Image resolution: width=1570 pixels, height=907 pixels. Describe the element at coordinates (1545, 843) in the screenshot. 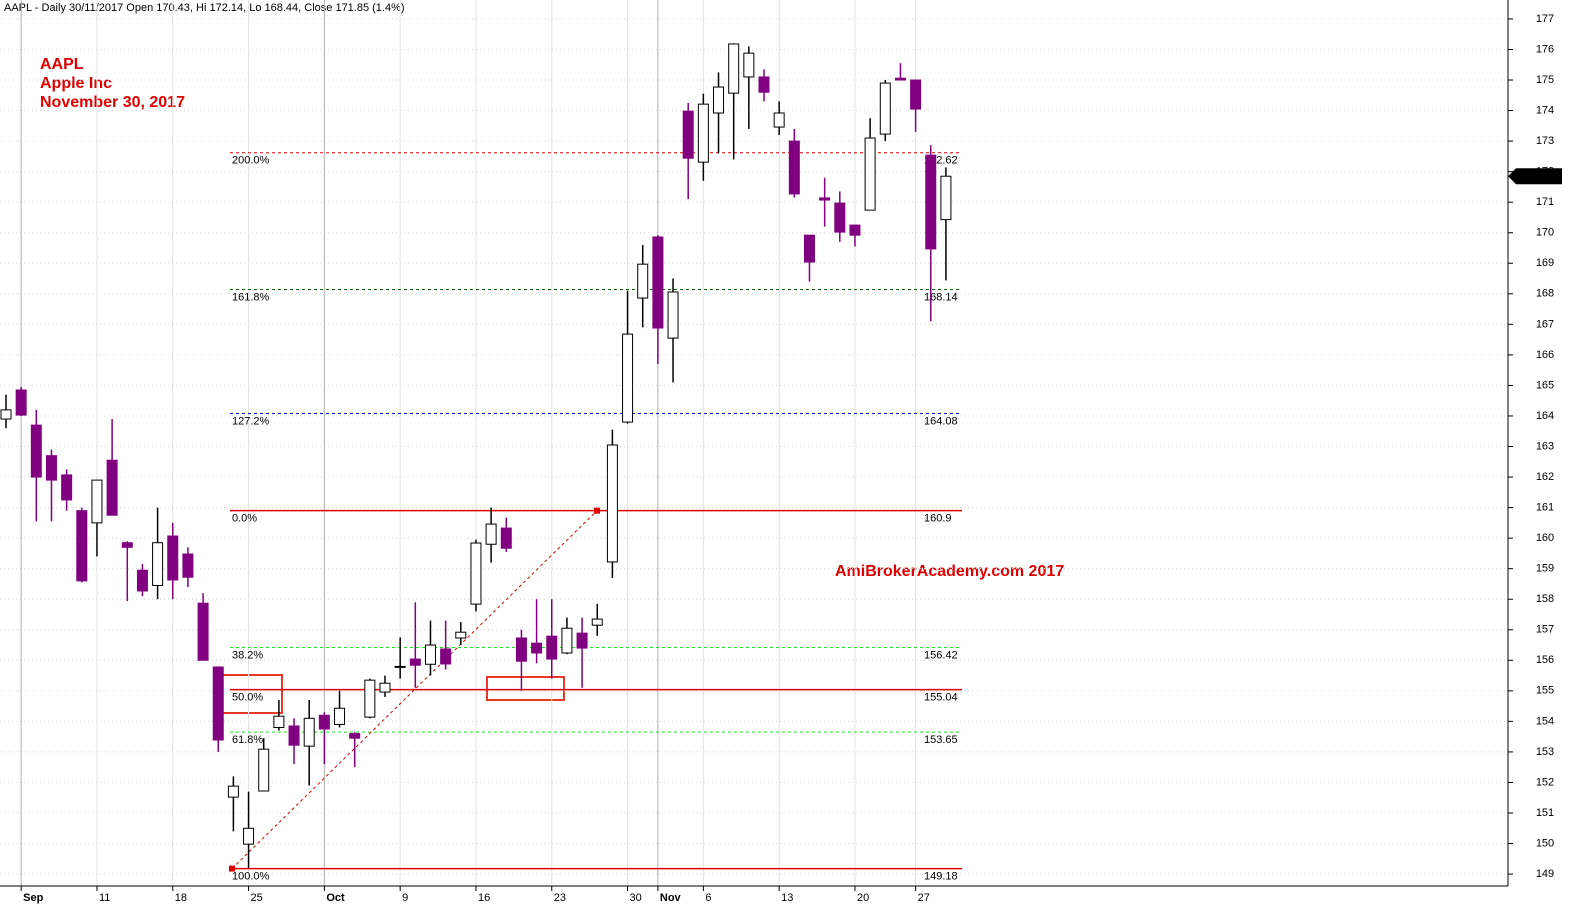

I see `y-tick-label: 150` at that location.